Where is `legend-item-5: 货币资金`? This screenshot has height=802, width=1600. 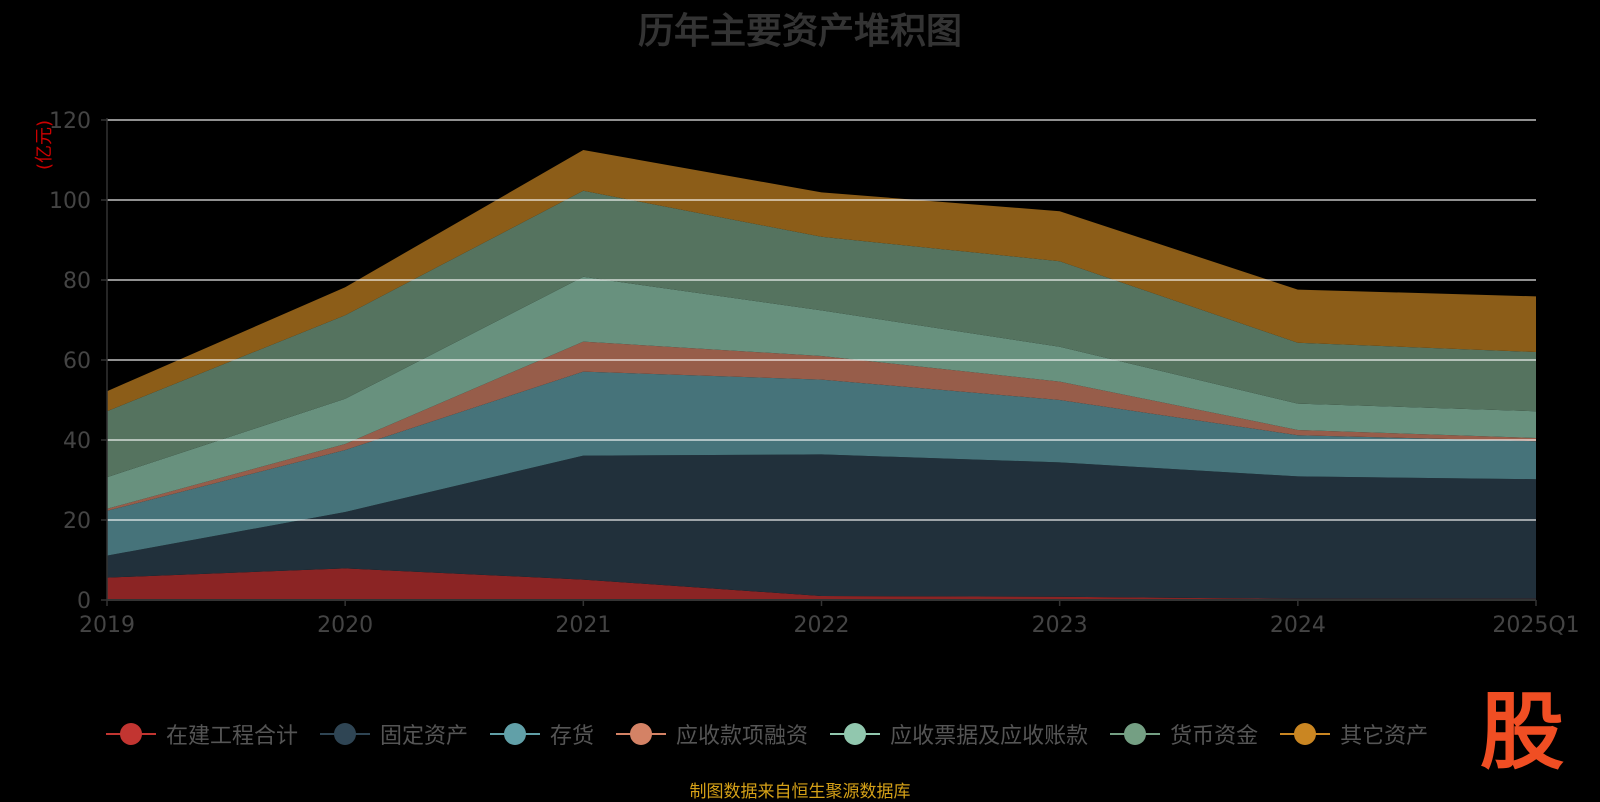
legend-item-5: 货币资金 is located at coordinates (1184, 734).